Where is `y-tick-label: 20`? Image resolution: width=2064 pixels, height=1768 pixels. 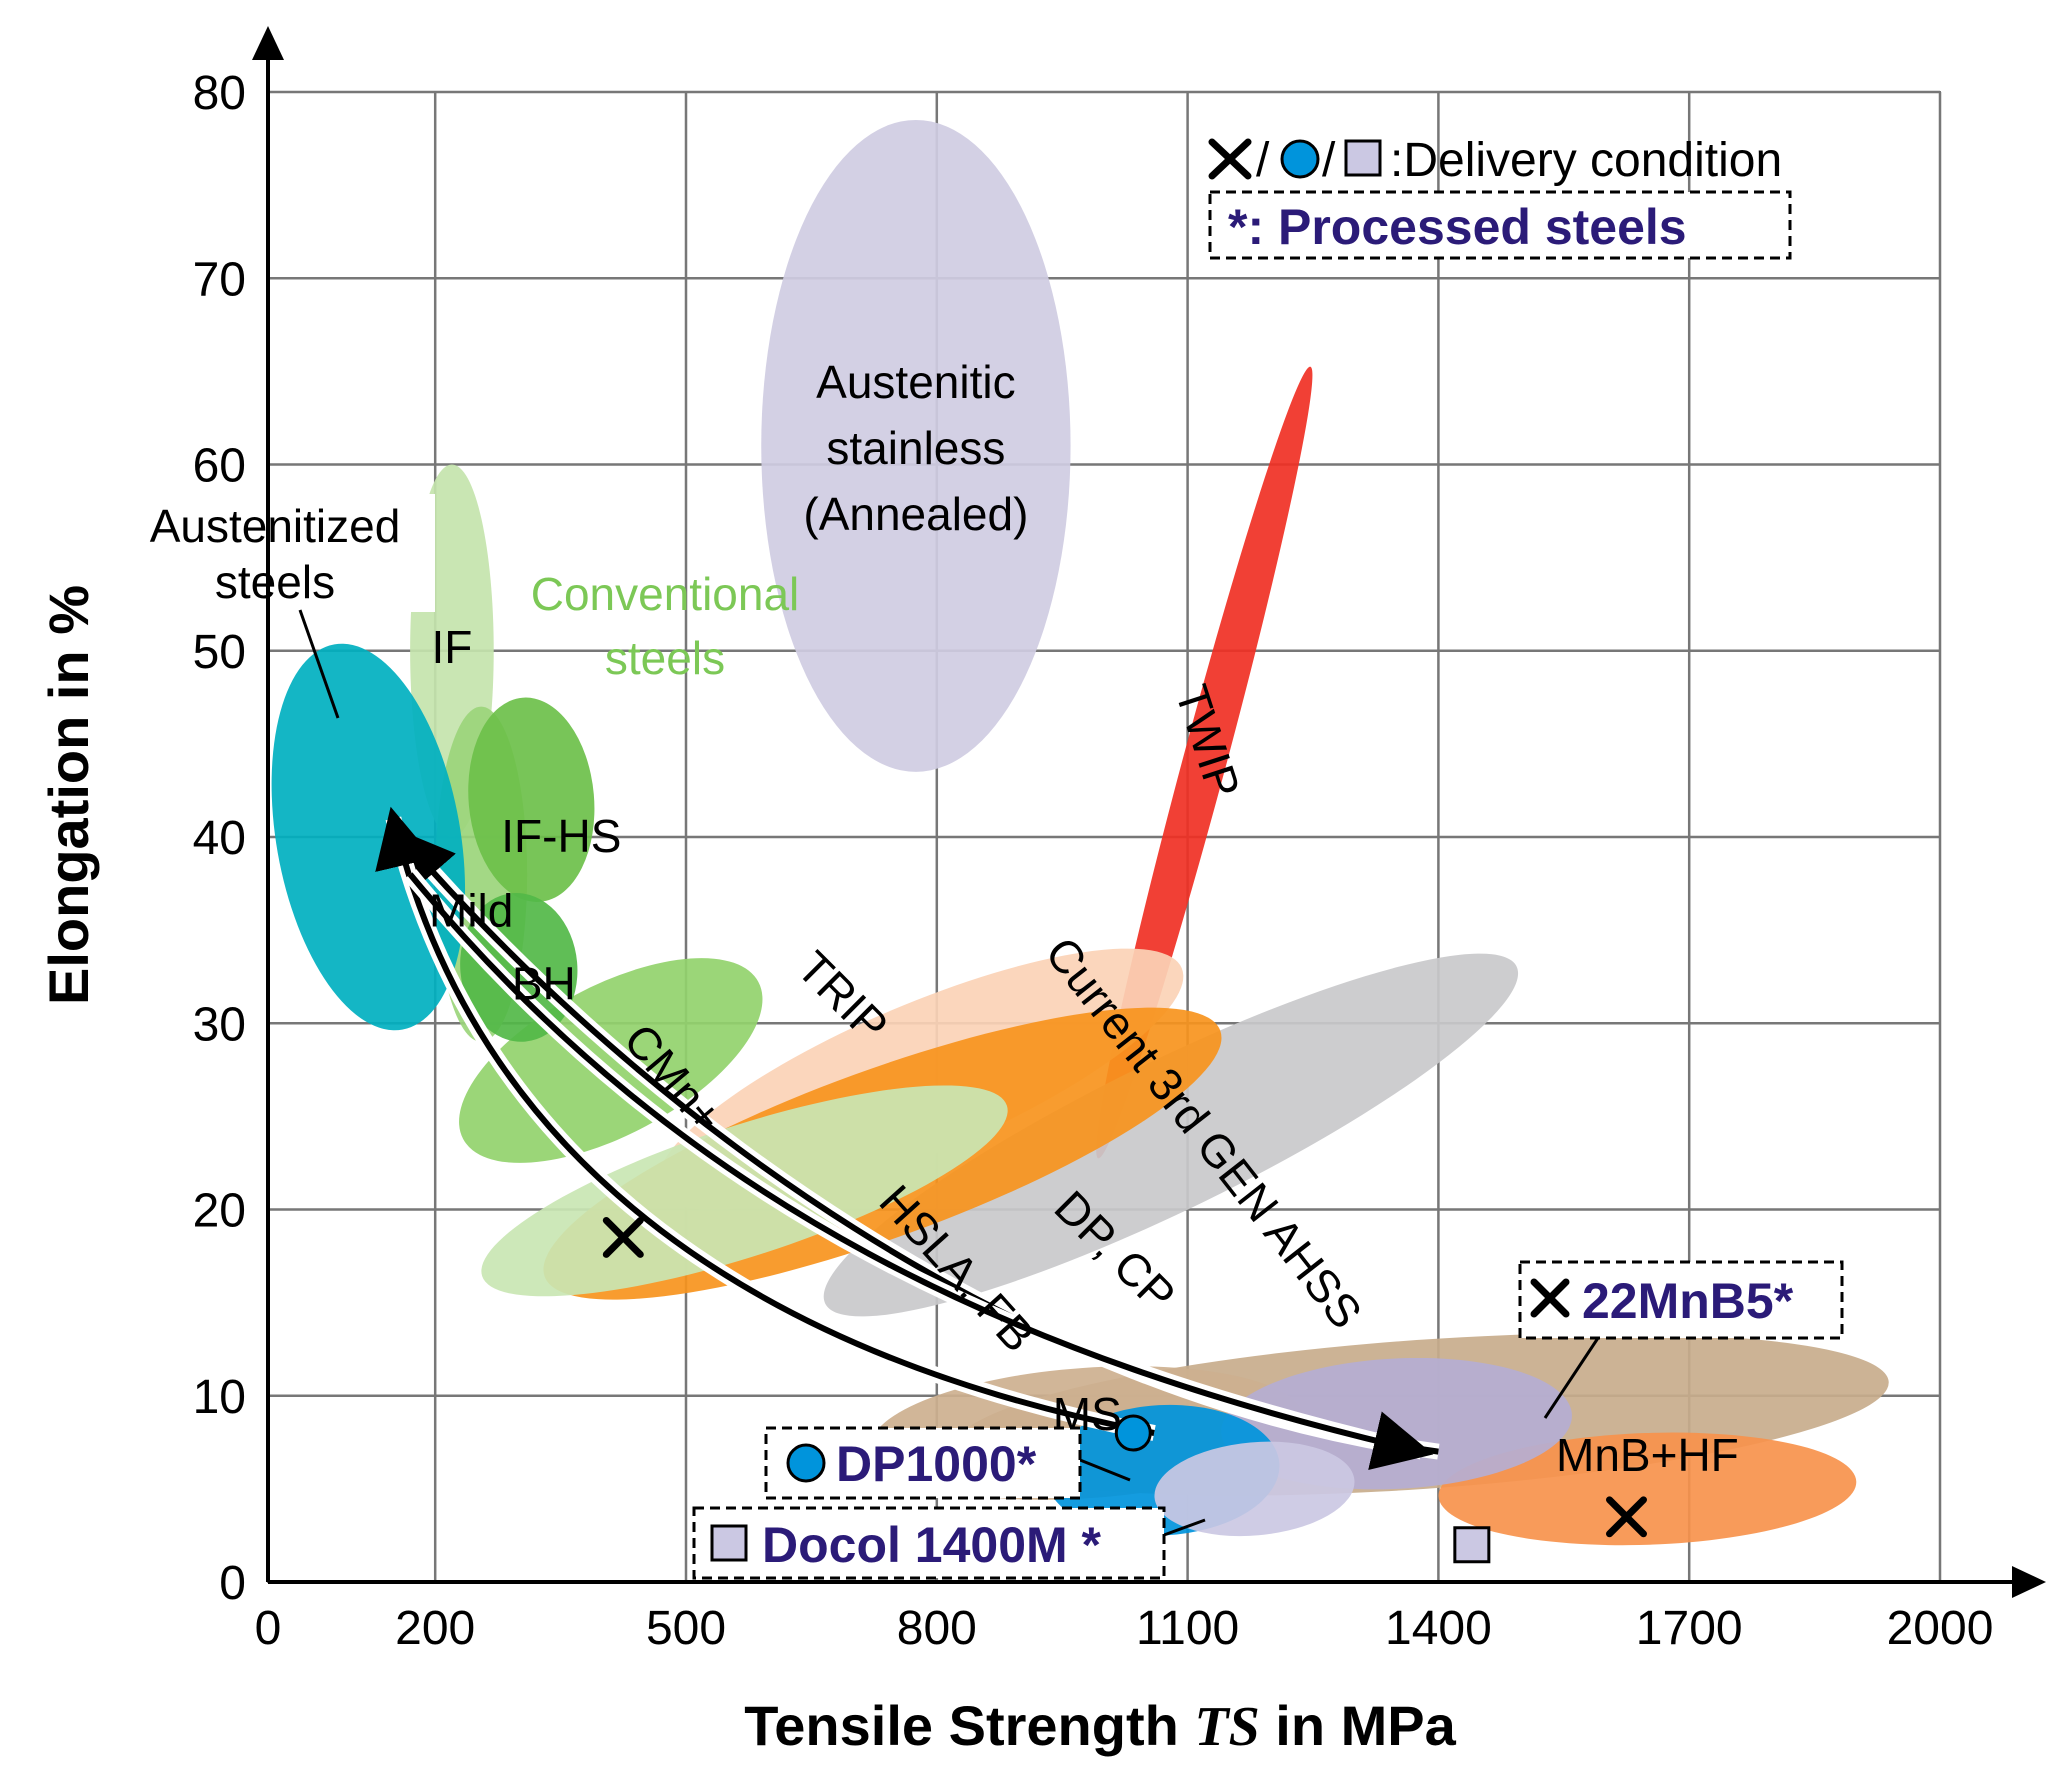 y-tick-label: 20 is located at coordinates (219, 1211).